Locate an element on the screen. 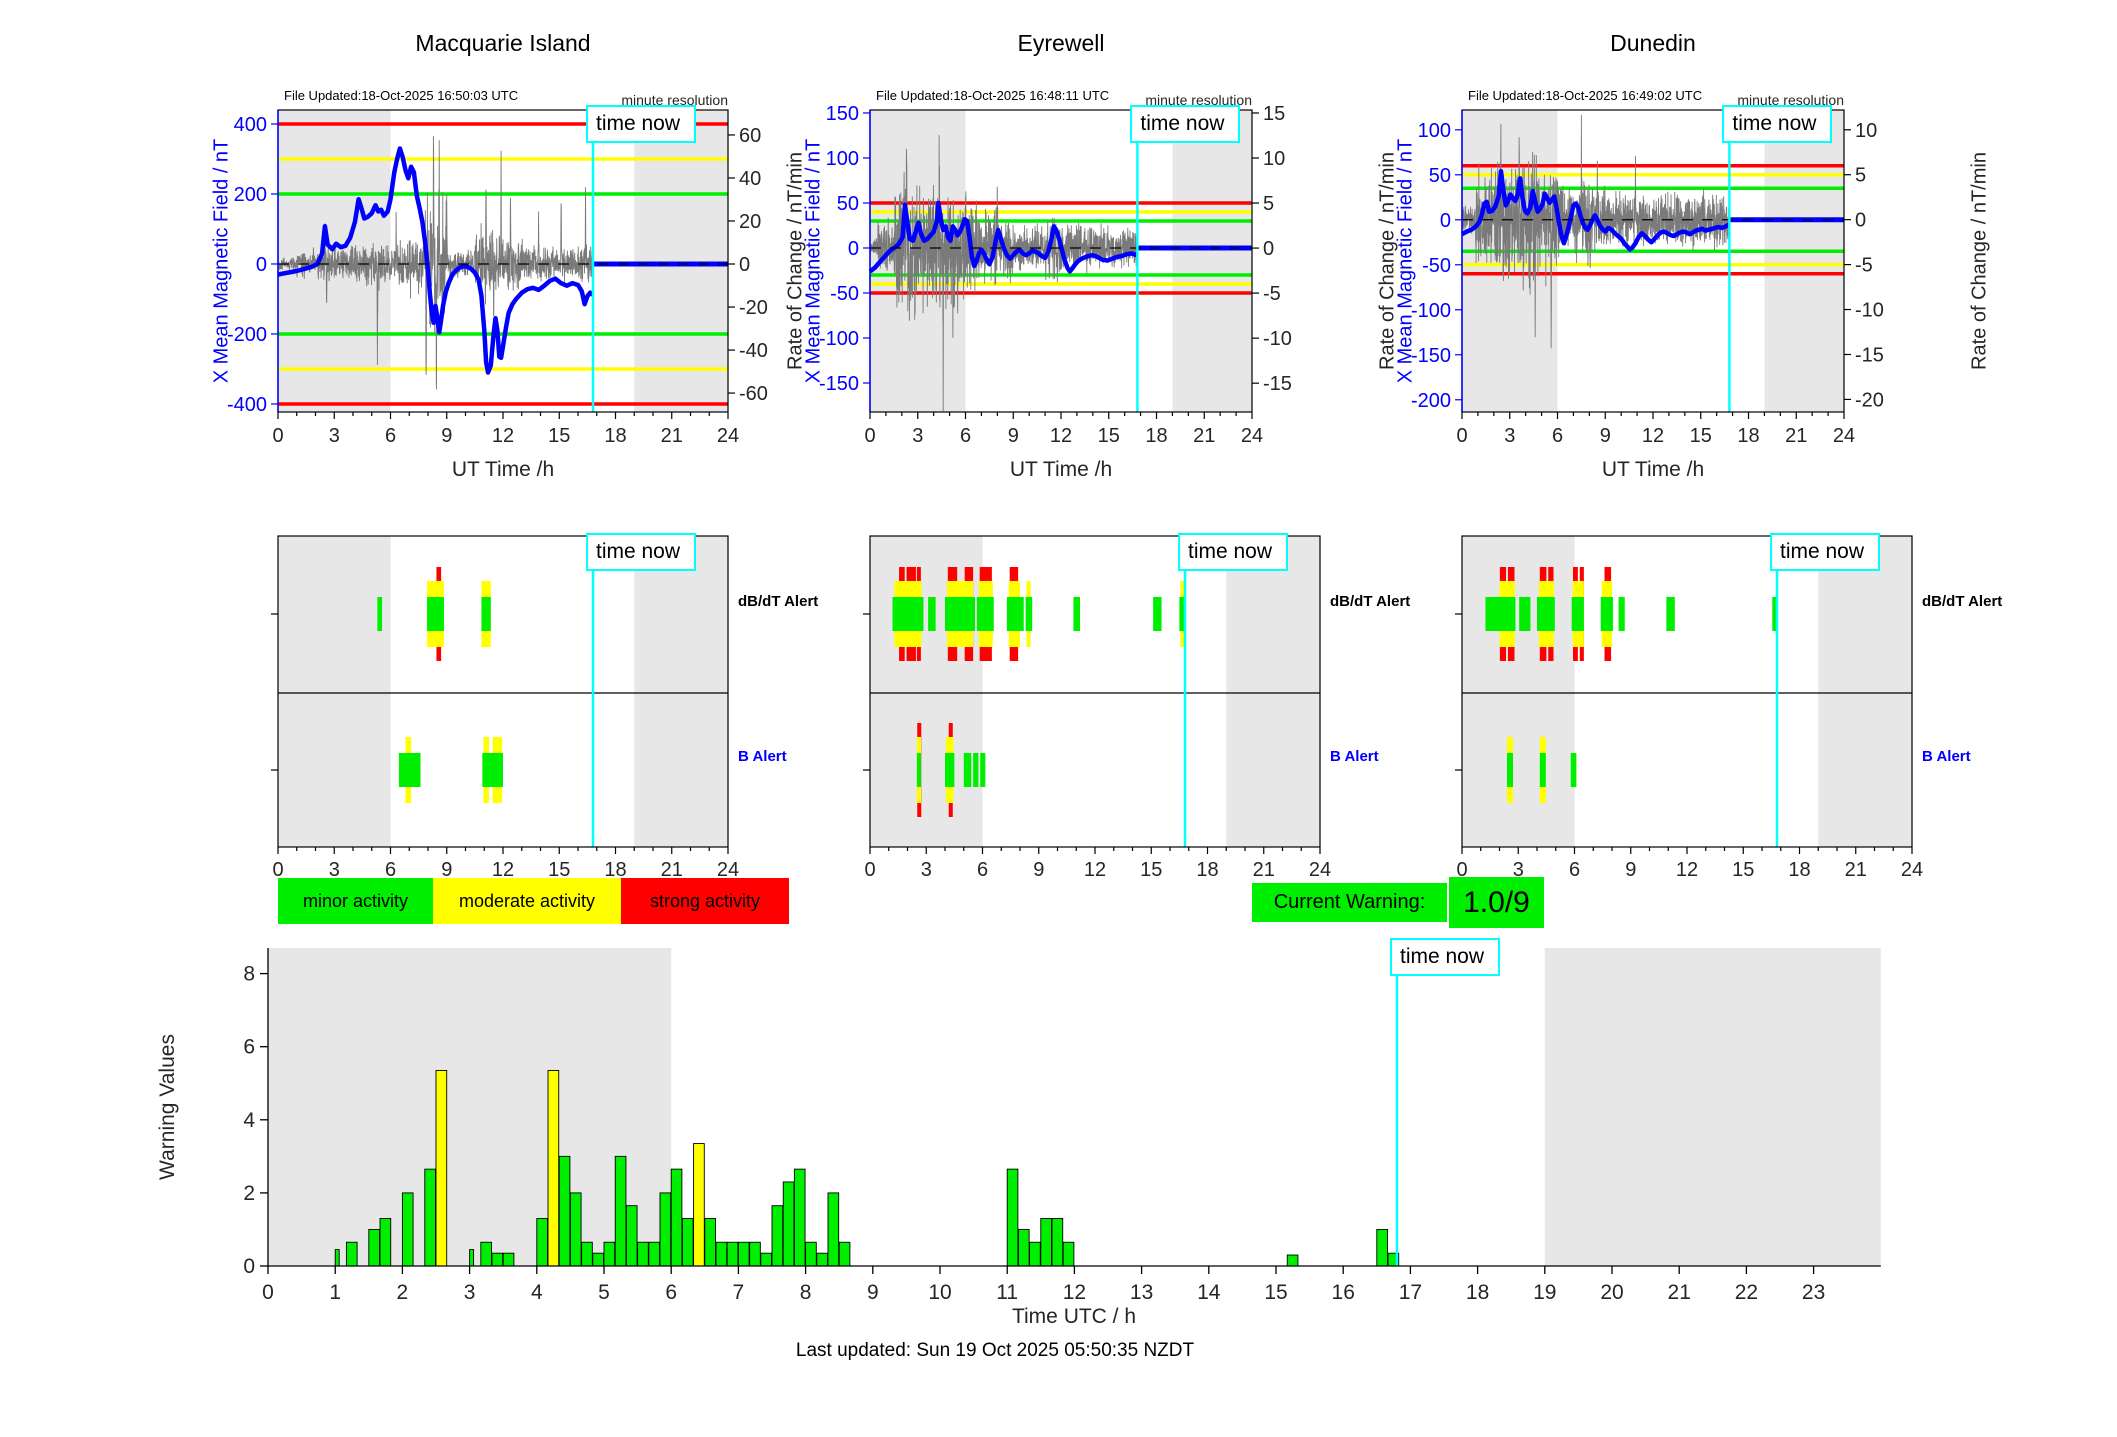 The width and height of the screenshot is (2117, 1437). station-title-dunedin: Dunedin is located at coordinates (1653, 43).